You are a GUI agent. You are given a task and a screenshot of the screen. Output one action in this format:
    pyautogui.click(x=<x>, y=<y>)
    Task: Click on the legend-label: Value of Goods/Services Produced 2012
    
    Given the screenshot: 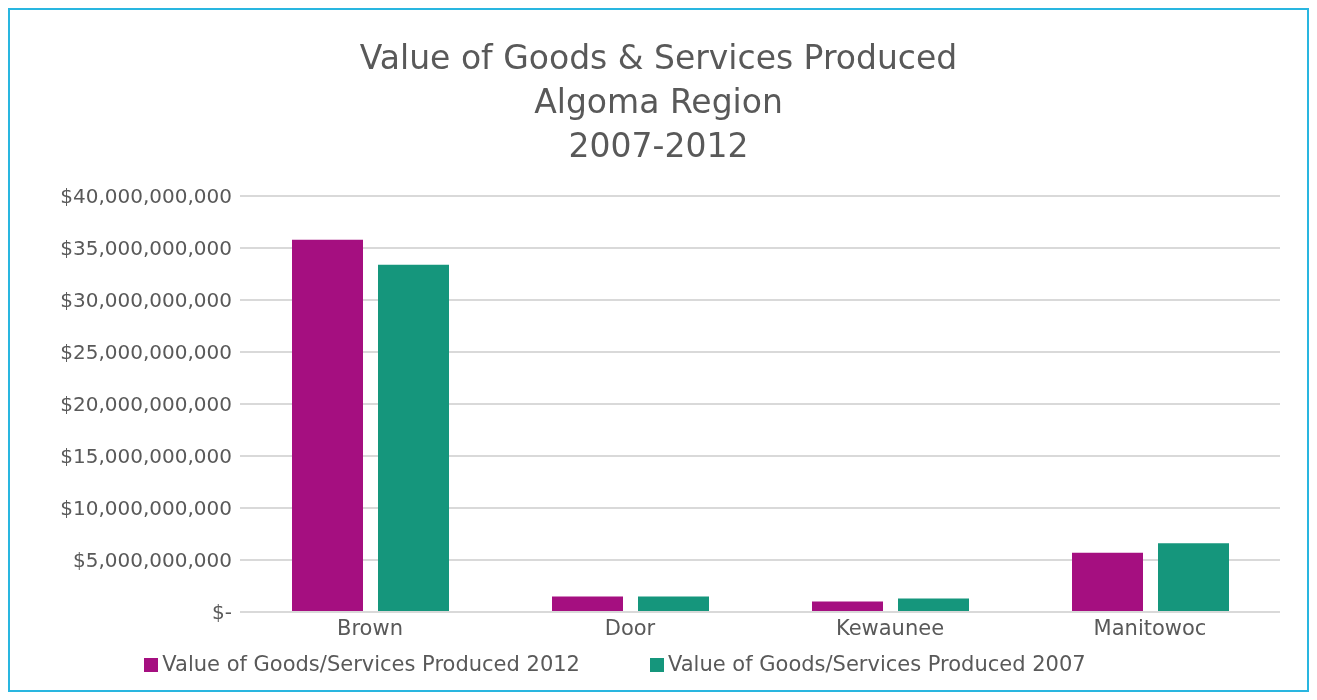 What is the action you would take?
    pyautogui.click(x=371, y=664)
    